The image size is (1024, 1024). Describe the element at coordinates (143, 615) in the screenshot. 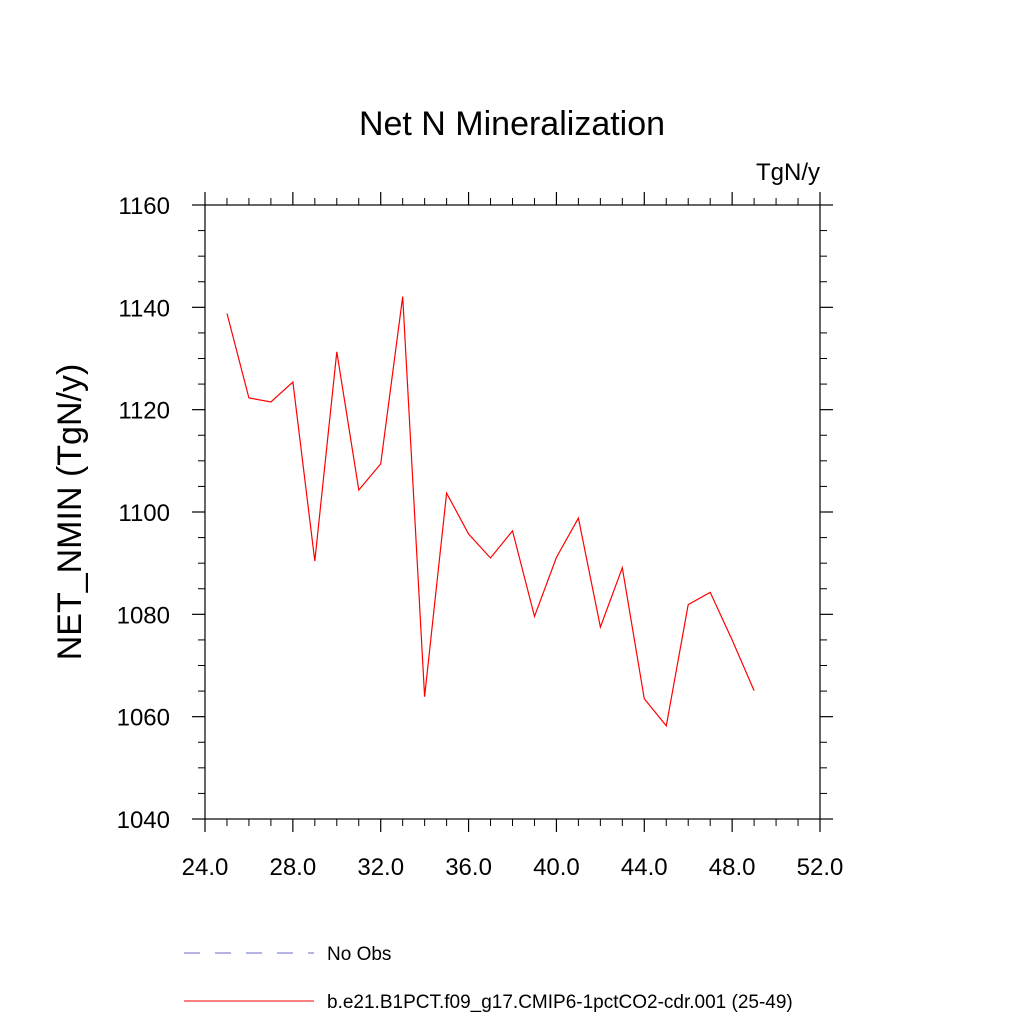

I see `y-tick-label: 1080` at that location.